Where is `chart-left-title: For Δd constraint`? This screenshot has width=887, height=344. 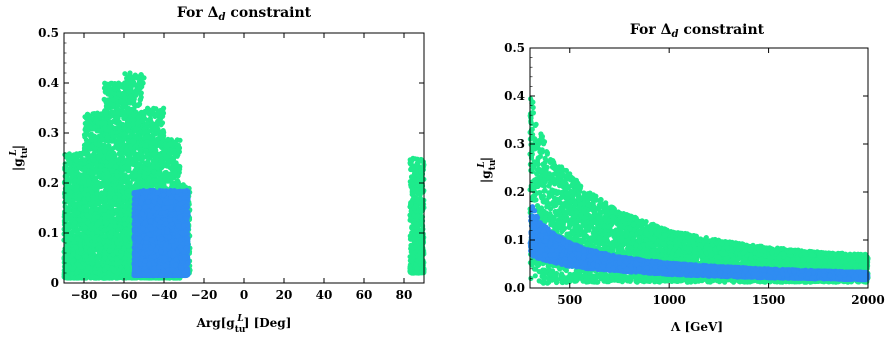 chart-left-title: For Δd constraint is located at coordinates (244, 14).